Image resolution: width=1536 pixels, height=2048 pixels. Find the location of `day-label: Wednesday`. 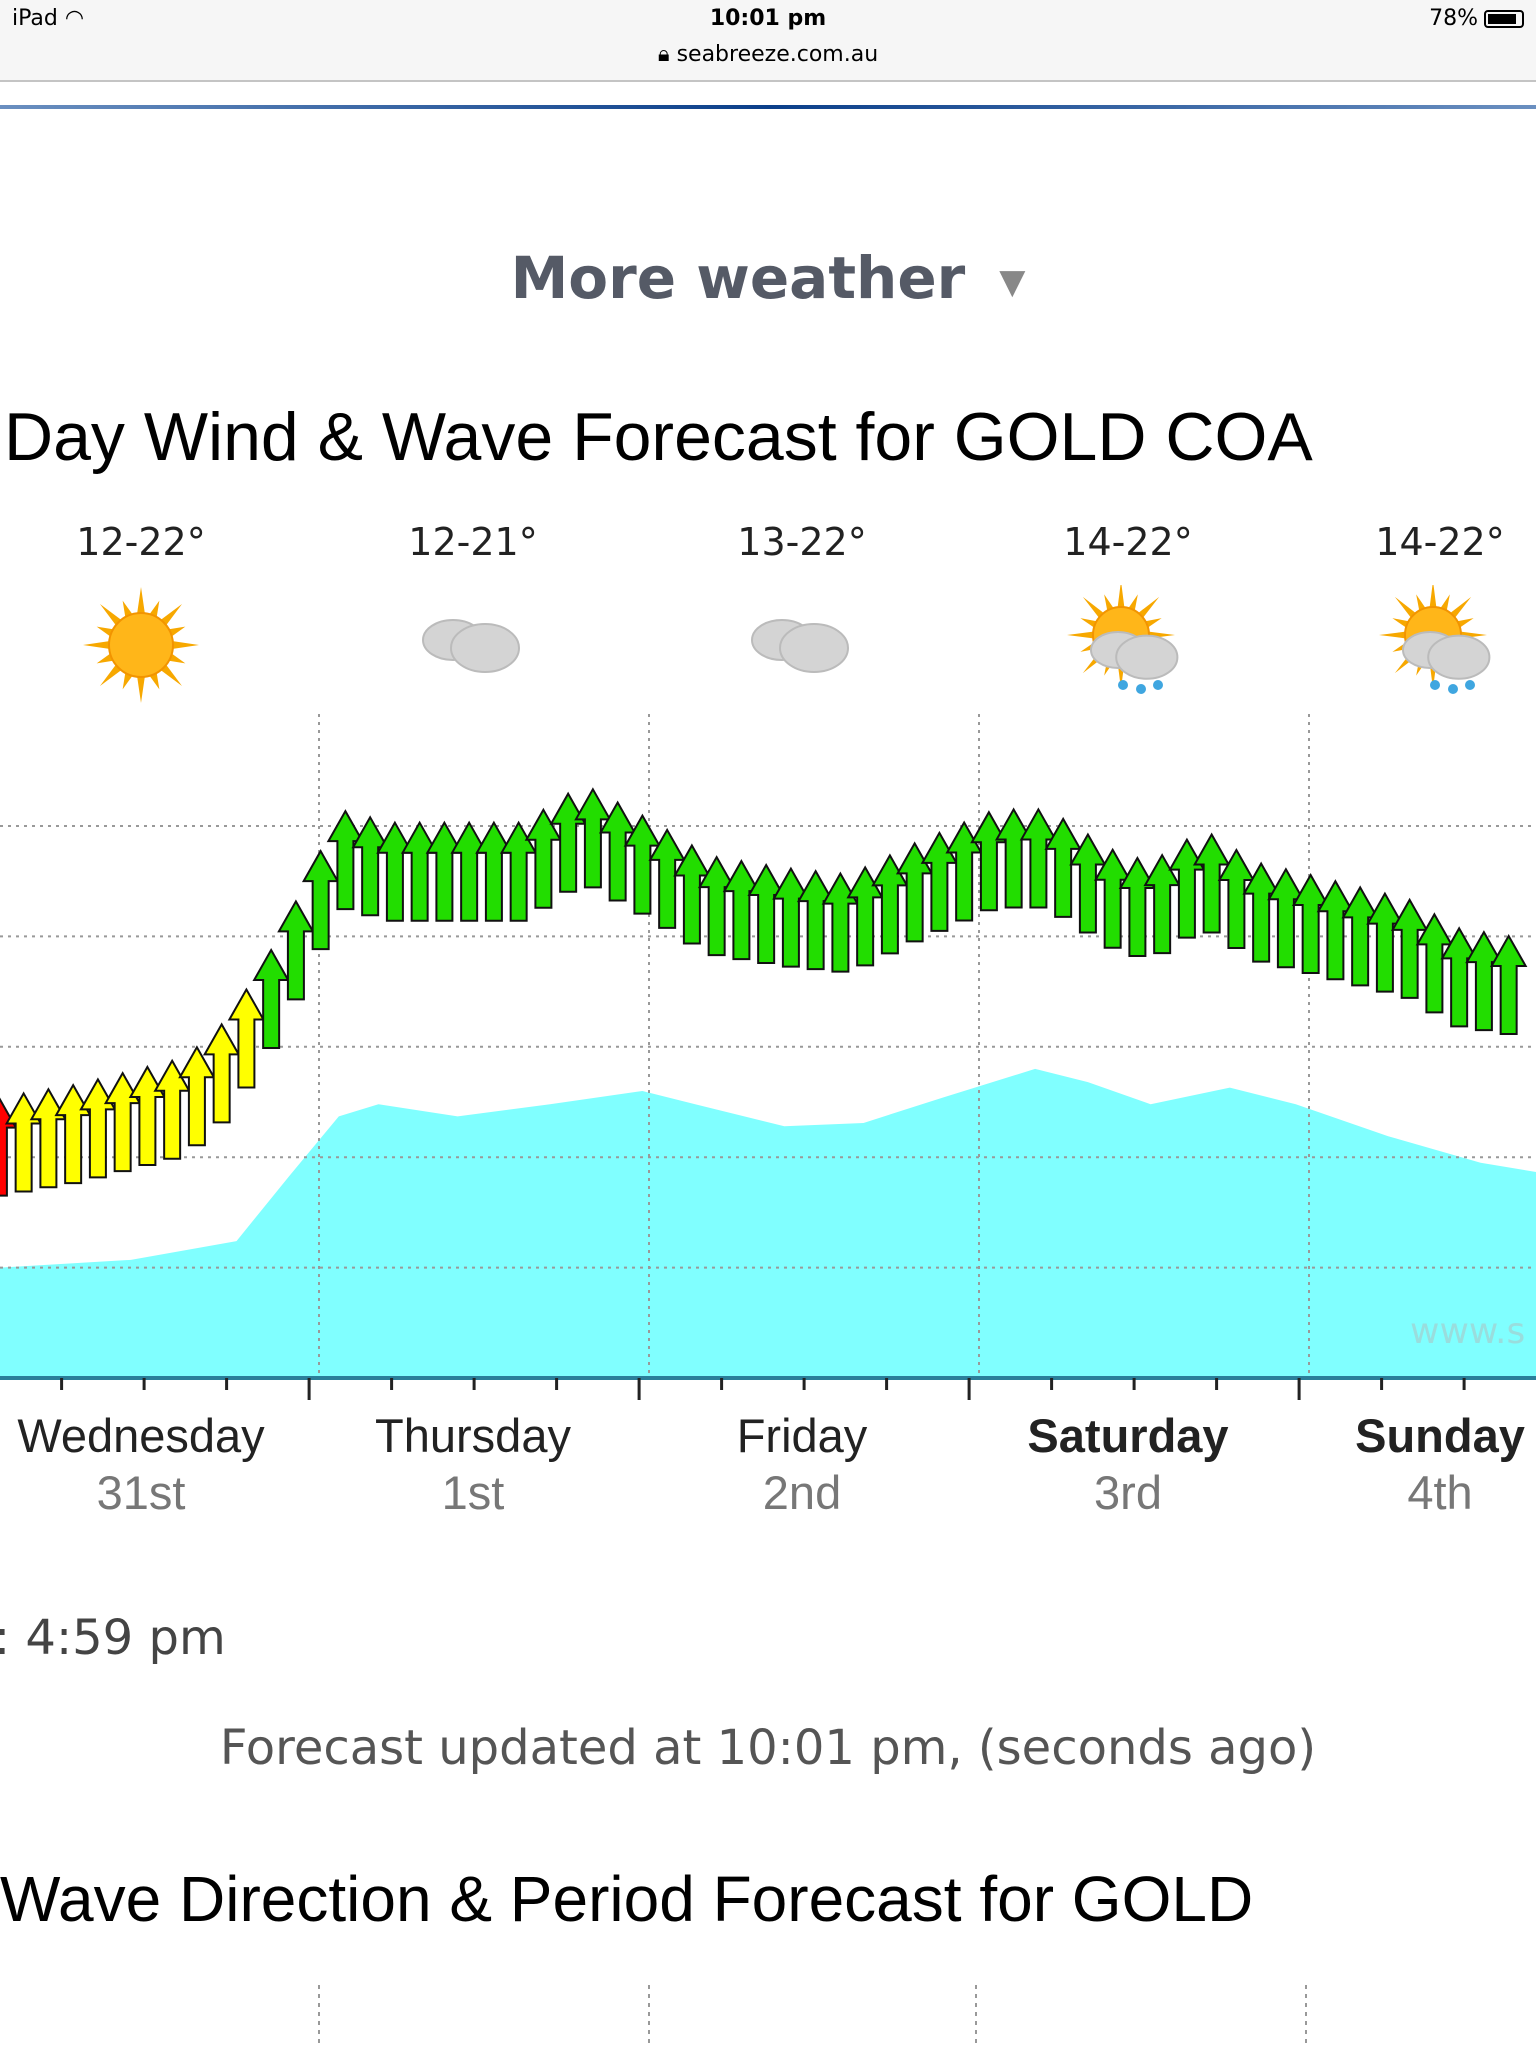

day-label: Wednesday is located at coordinates (141, 1435).